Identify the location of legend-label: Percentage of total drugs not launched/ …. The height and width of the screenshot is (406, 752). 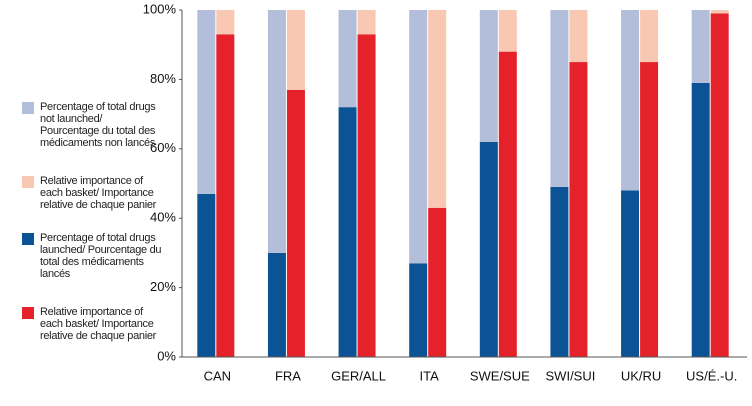
(98, 125).